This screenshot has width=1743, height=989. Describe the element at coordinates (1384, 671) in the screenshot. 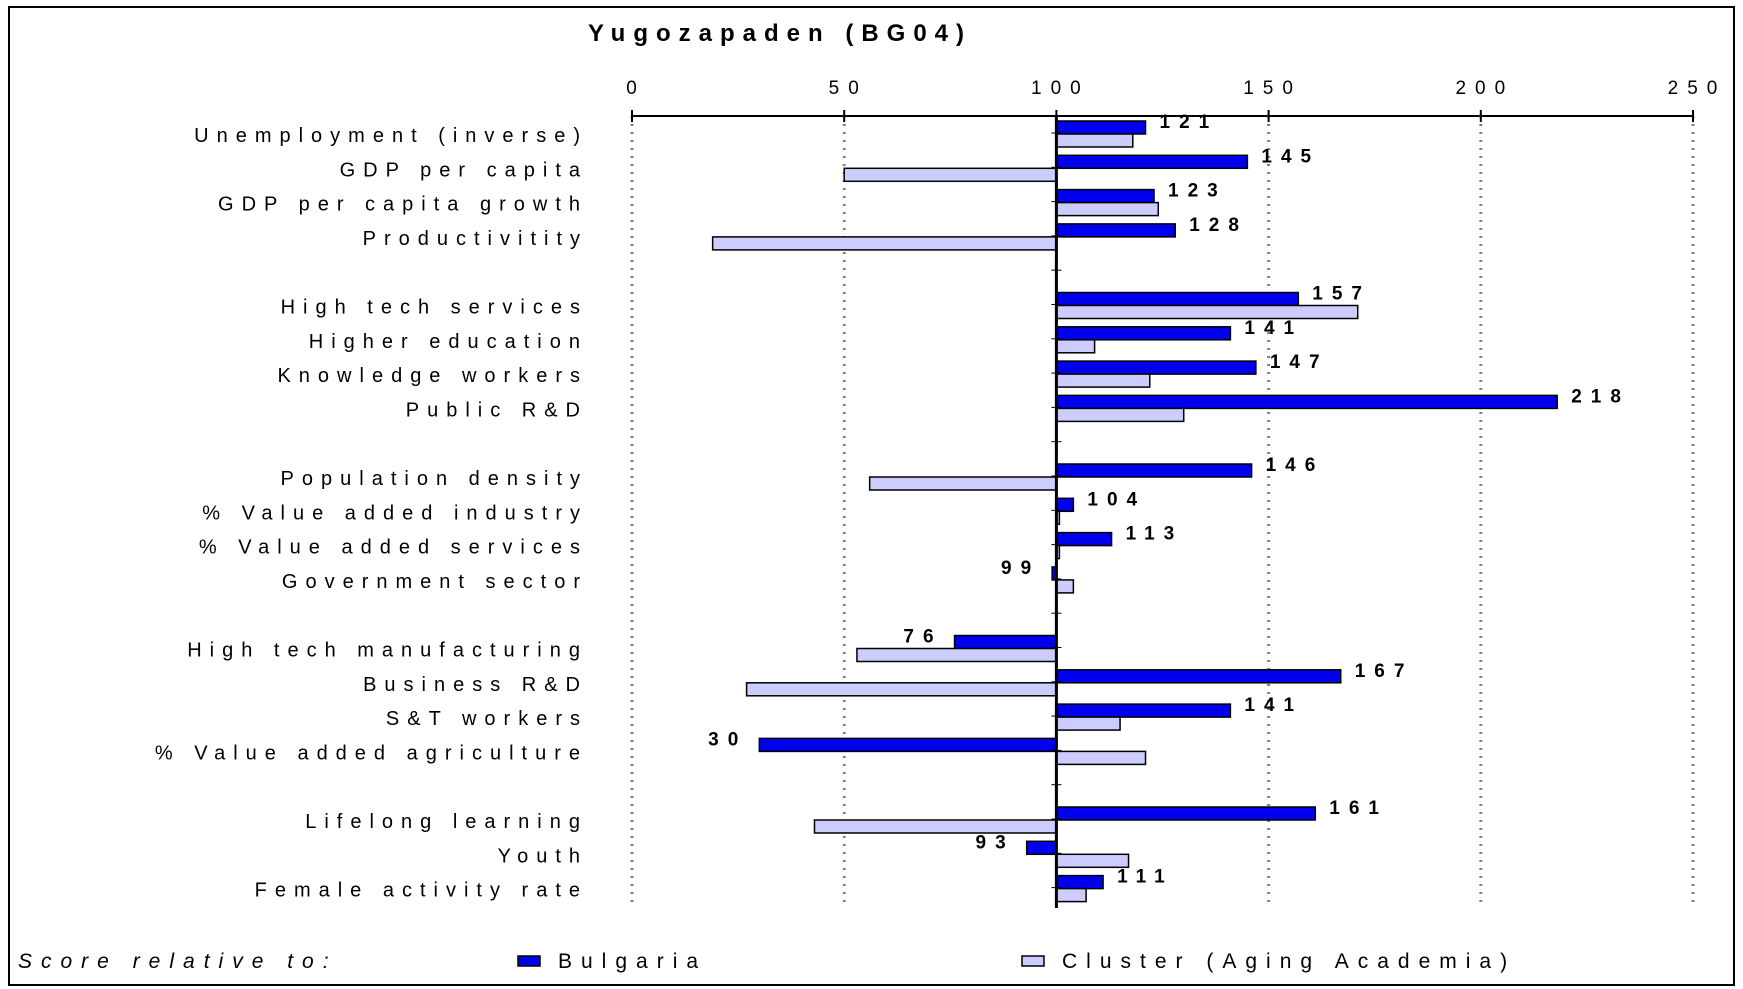

I see `value-label-bulgaria: 167` at that location.